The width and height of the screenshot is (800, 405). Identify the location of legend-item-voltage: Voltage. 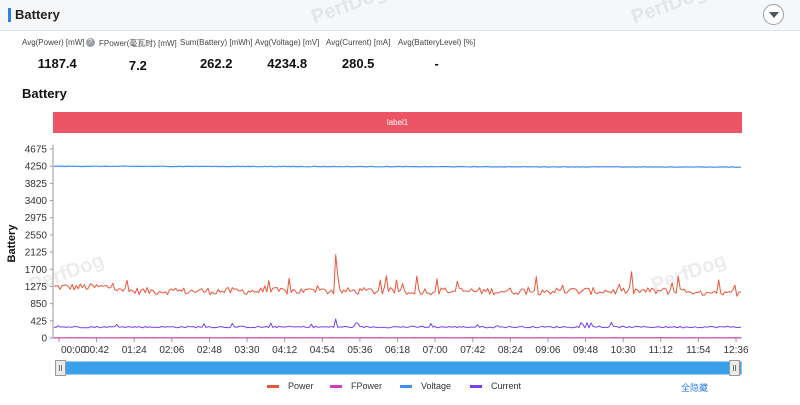
(425, 386).